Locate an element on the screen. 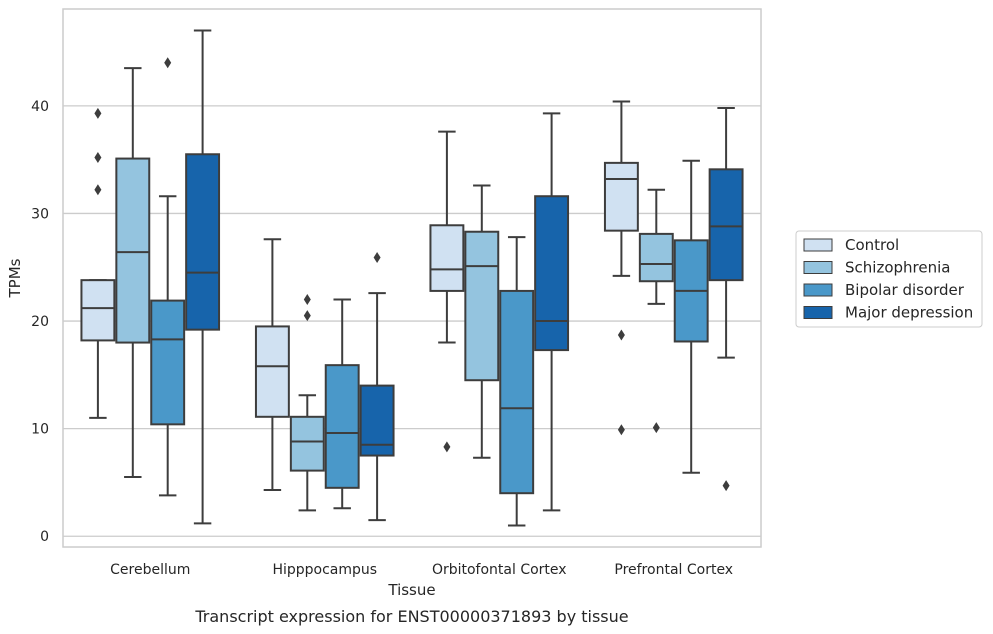 This screenshot has width=993, height=634. x-axis-label: Tissue is located at coordinates (411, 590).